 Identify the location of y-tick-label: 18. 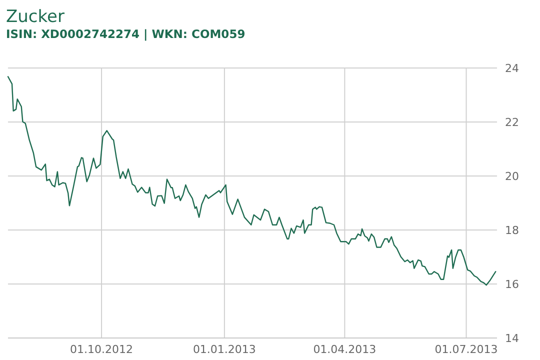
(512, 230).